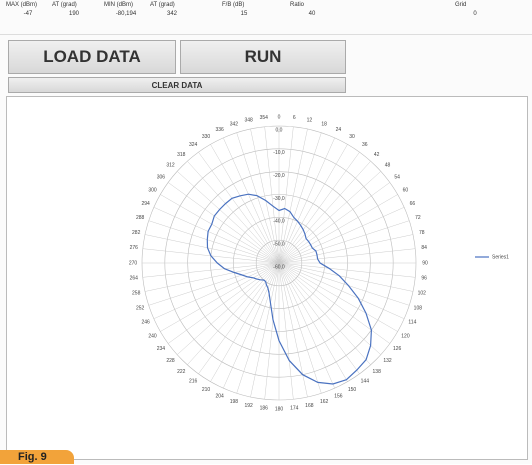 This screenshot has height=465, width=532. What do you see at coordinates (263, 57) in the screenshot?
I see `run-button: RUN` at bounding box center [263, 57].